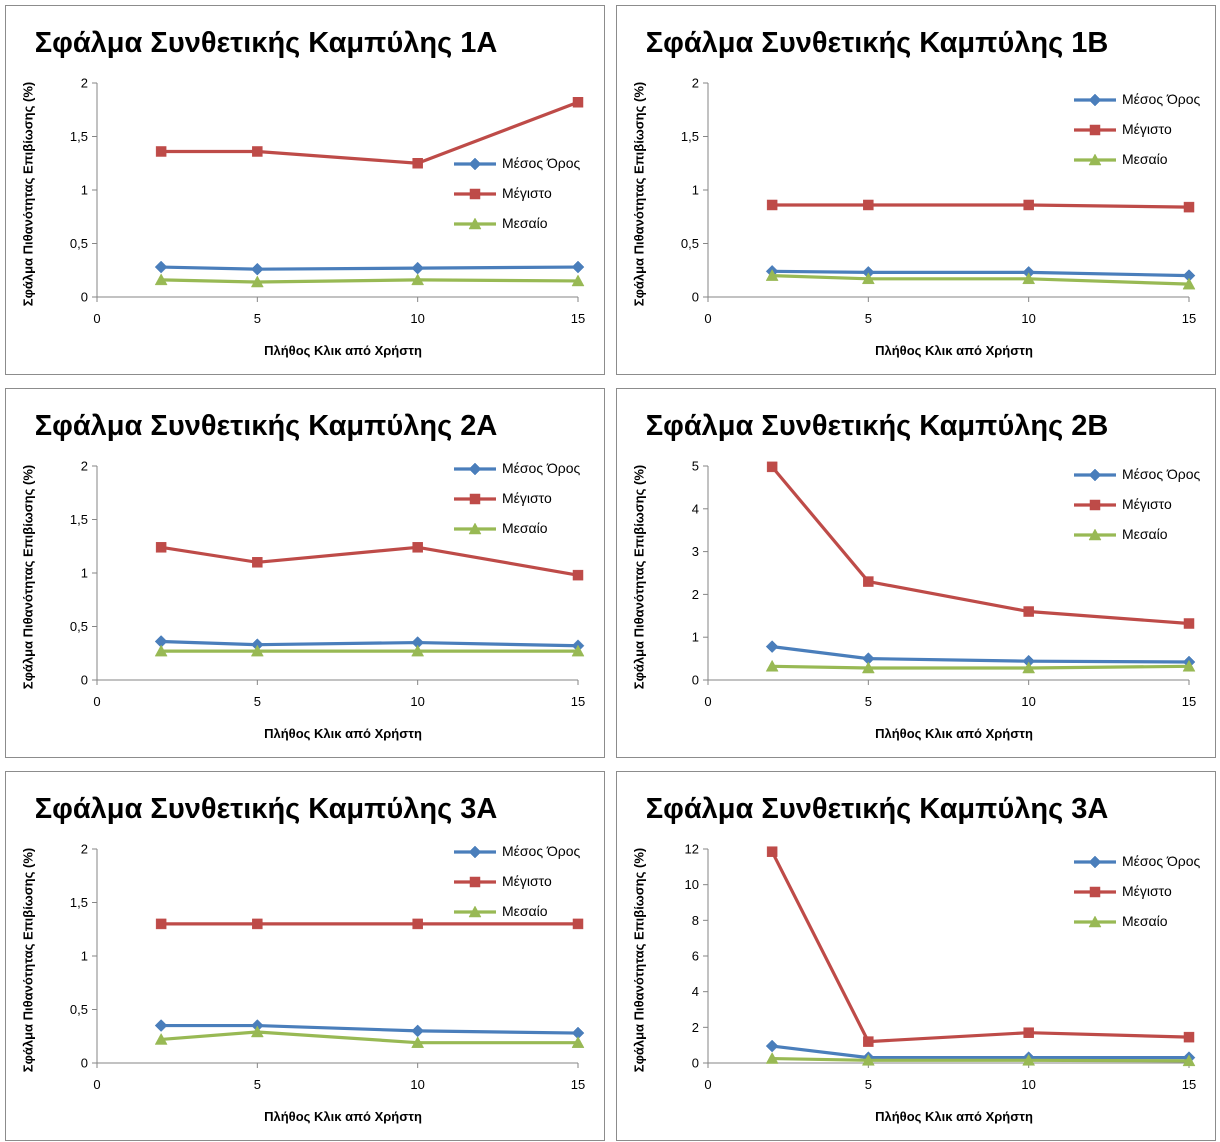  What do you see at coordinates (707, 318) in the screenshot?
I see `x-tick-label: 0` at bounding box center [707, 318].